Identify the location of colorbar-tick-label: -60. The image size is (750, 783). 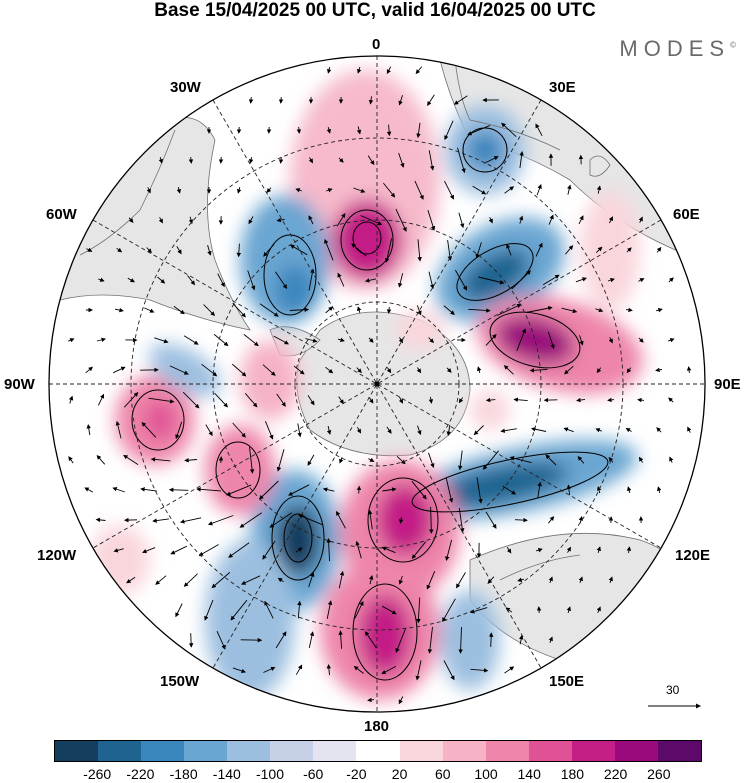
(313, 774).